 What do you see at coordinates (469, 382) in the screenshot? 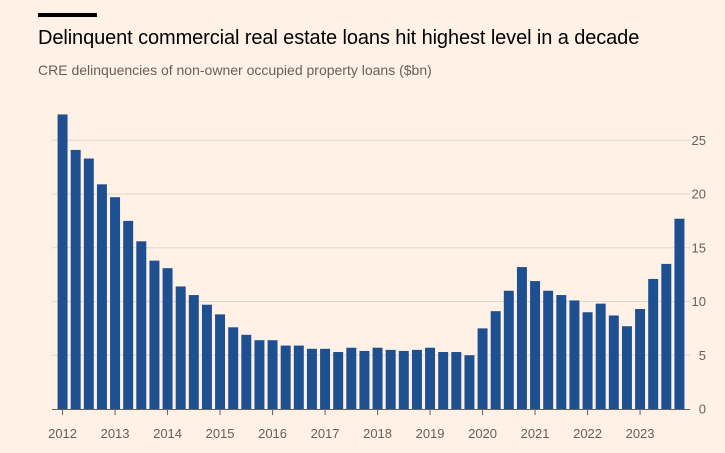
I see `bar-2019-q4` at bounding box center [469, 382].